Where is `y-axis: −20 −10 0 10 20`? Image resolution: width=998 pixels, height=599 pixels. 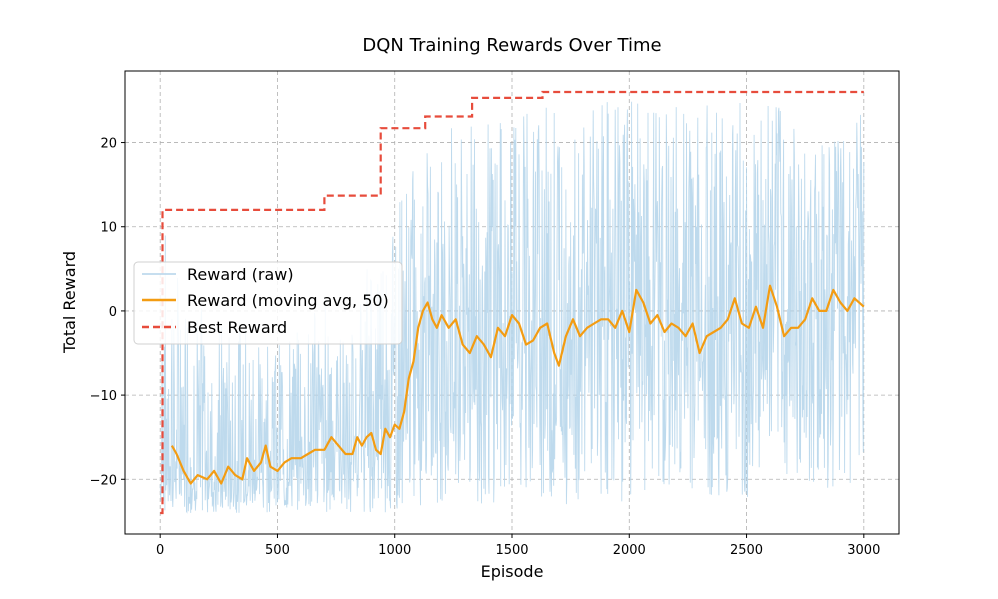 y-axis: −20 −10 0 10 20 is located at coordinates (107, 312).